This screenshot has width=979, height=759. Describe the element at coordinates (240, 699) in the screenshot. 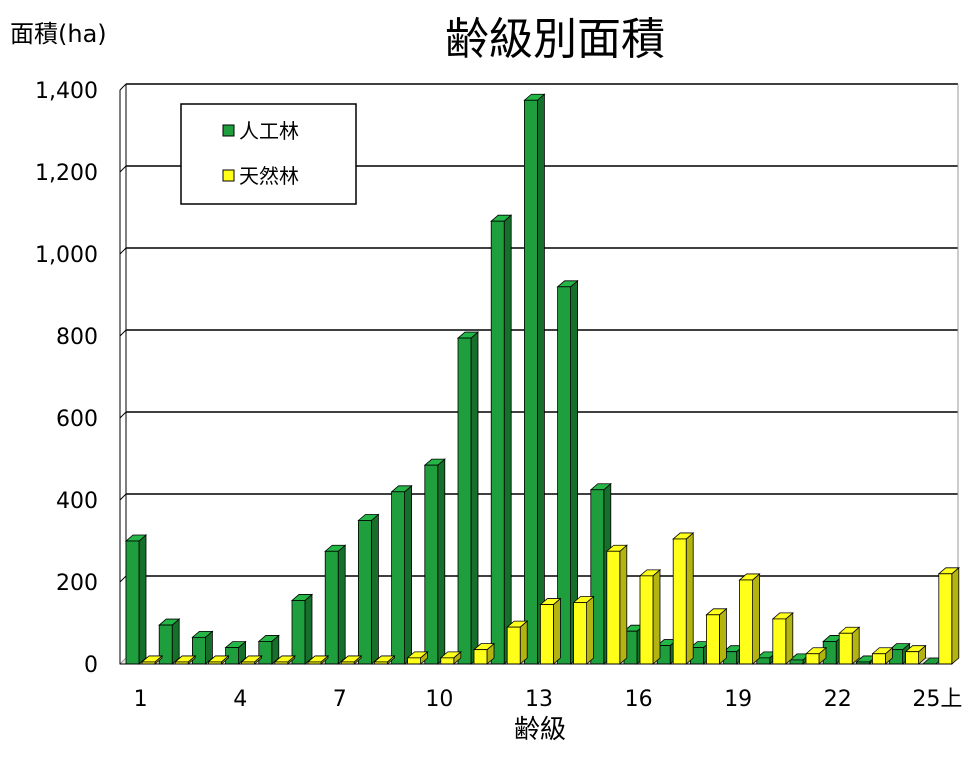

I see `x-tick-label: 4` at that location.